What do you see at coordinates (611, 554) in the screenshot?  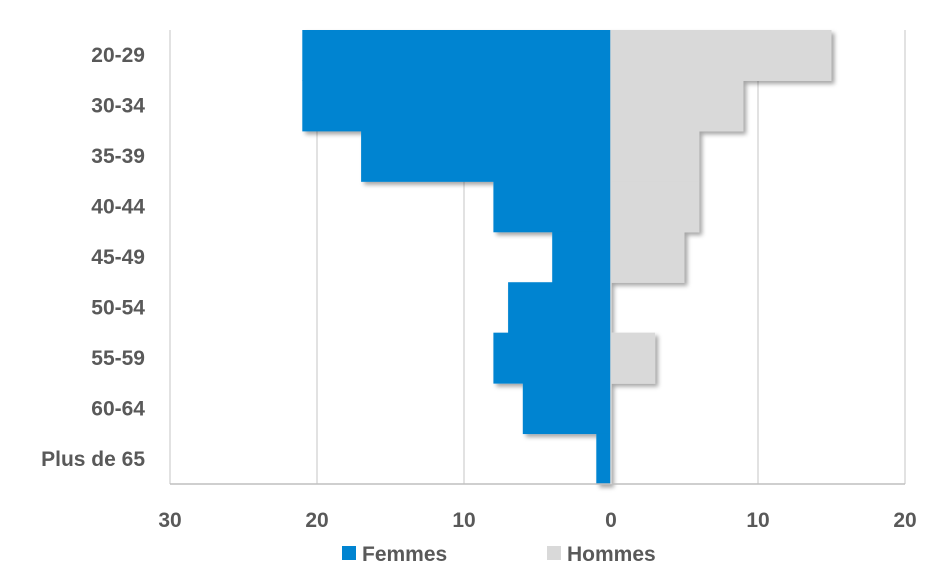 I see `legend-label-1: Hommes` at bounding box center [611, 554].